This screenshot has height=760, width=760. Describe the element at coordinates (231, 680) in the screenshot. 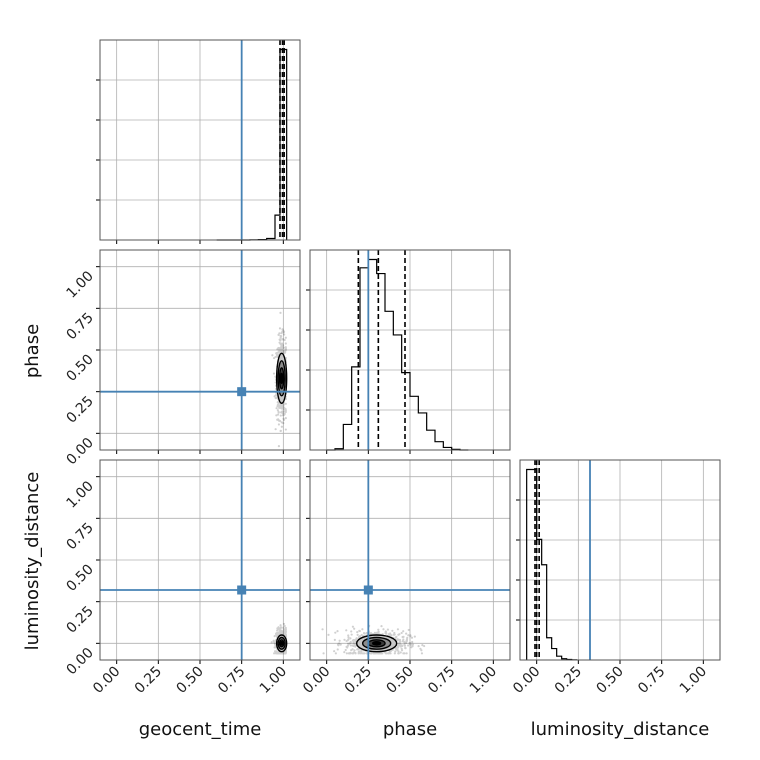

I see `xtick-label-3: 0.75` at that location.